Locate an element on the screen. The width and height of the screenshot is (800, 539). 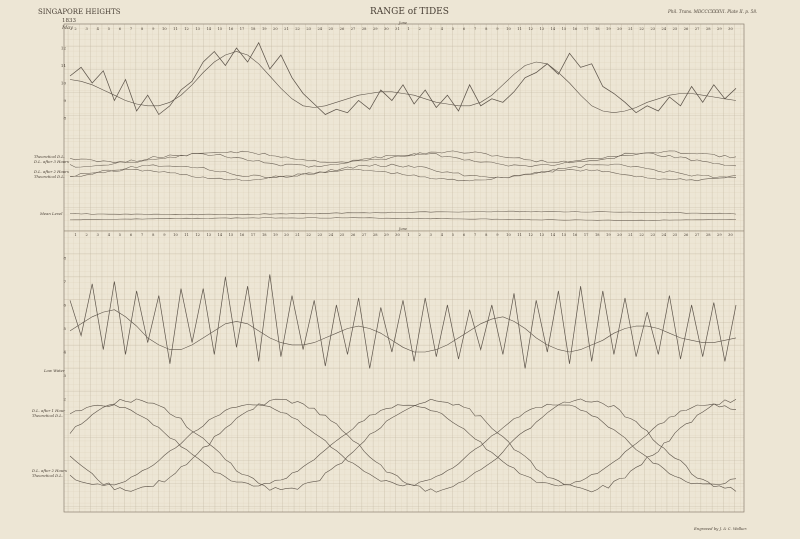
lower-tick-label: 3 is located at coordinates (431, 235).